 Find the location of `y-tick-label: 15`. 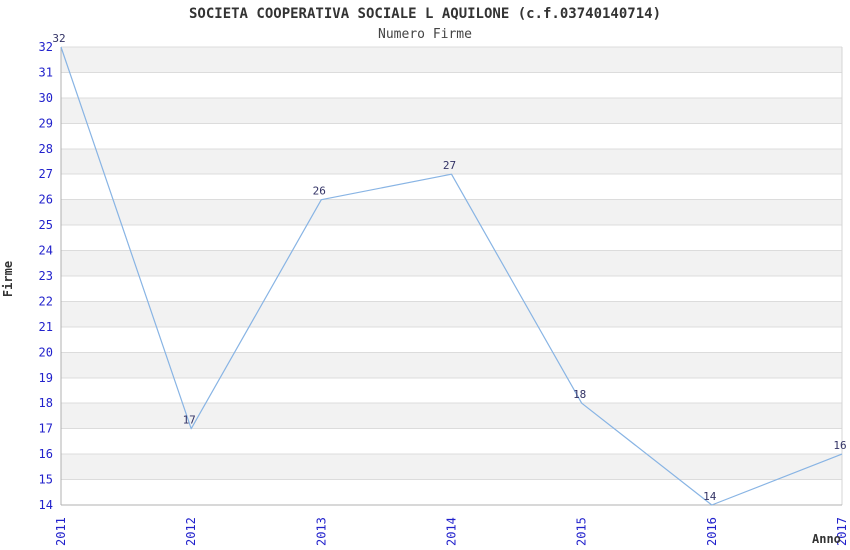

y-tick-label: 15 is located at coordinates (46, 480).